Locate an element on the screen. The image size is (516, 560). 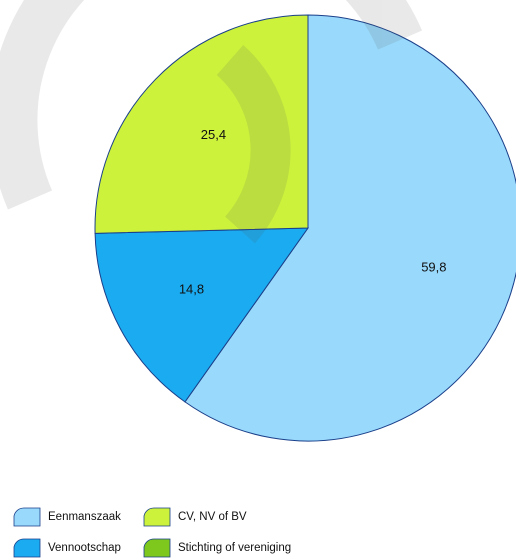
legend-label: CV, NV of BV is located at coordinates (212, 517).